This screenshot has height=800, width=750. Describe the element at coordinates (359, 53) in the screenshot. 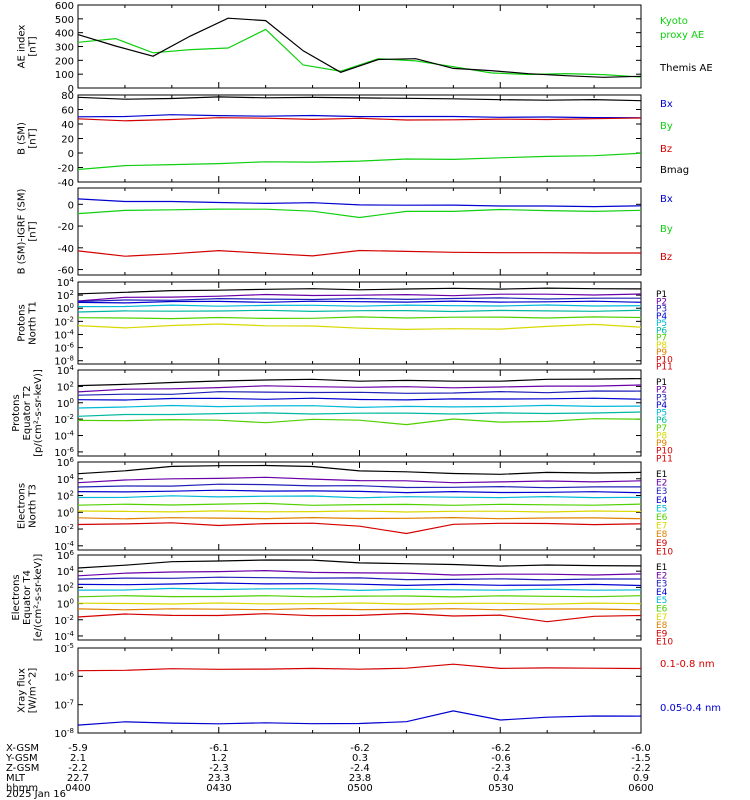

I see `series-line-kyoto-proxy-ae` at that location.